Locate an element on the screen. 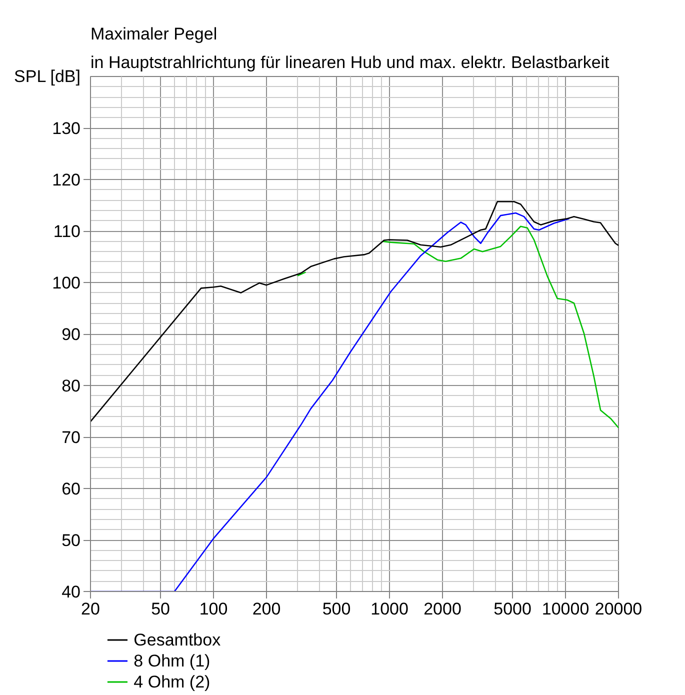  chart-subtitle: in Hauptstrahlrichtung für linearen Hub und max. elektr. Belastbarkeit is located at coordinates (350, 62).